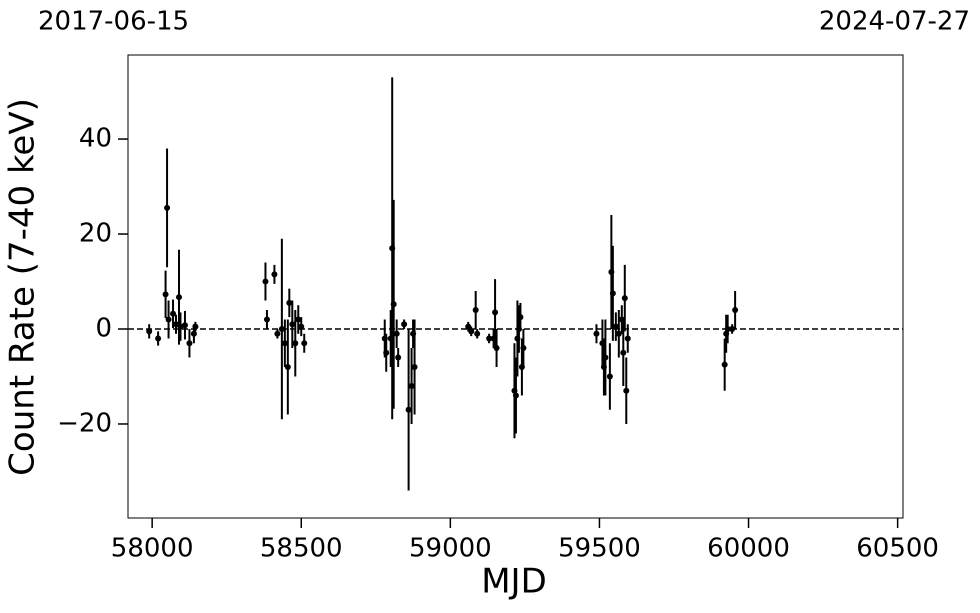 The height and width of the screenshot is (613, 980). I want to click on x-tick-label: 58500, so click(301, 549).